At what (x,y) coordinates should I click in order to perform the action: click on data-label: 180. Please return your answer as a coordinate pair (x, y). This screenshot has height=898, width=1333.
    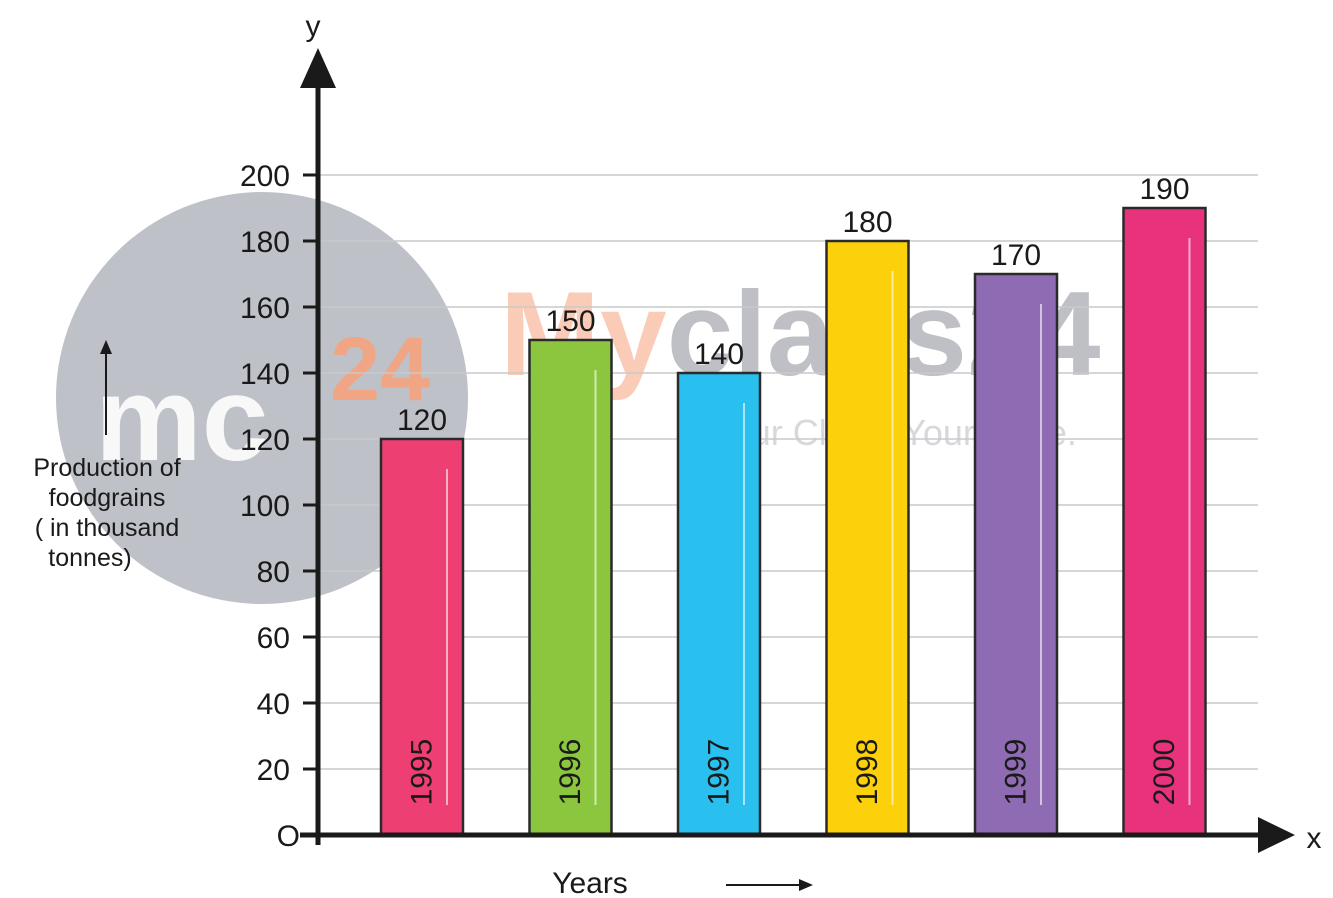
    Looking at the image, I should click on (867, 222).